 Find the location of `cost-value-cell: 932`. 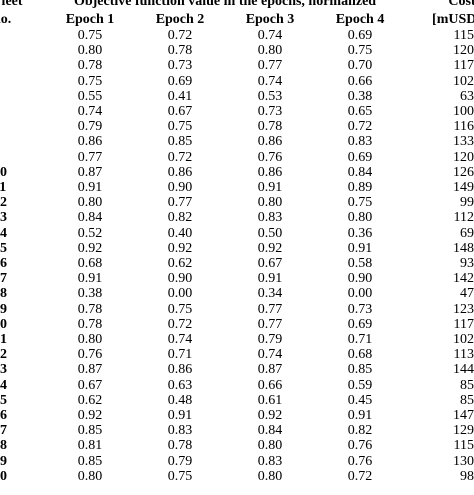

cost-value-cell: 932 is located at coordinates (467, 264).